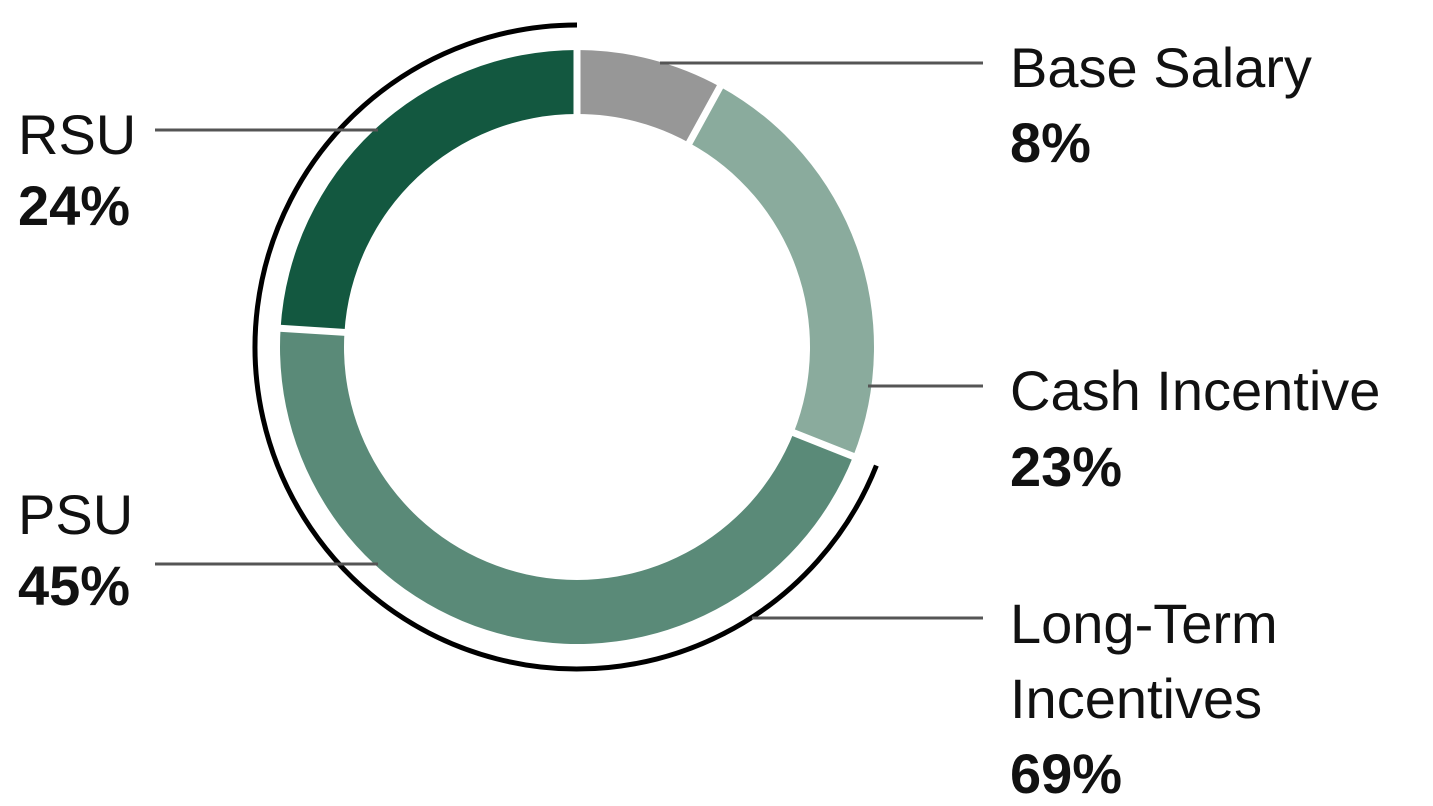 The image size is (1433, 806). What do you see at coordinates (649, 96) in the screenshot?
I see `slice-base-salary` at bounding box center [649, 96].